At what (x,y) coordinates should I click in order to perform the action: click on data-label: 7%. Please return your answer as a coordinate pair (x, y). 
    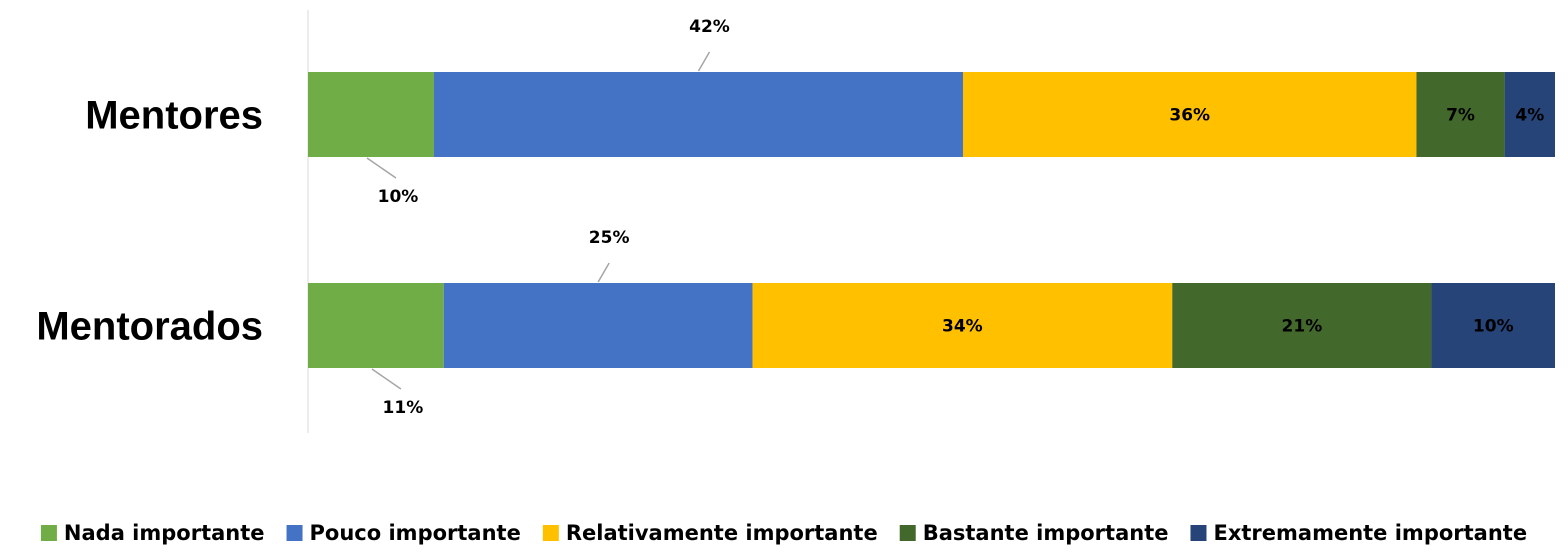
    Looking at the image, I should click on (1460, 116).